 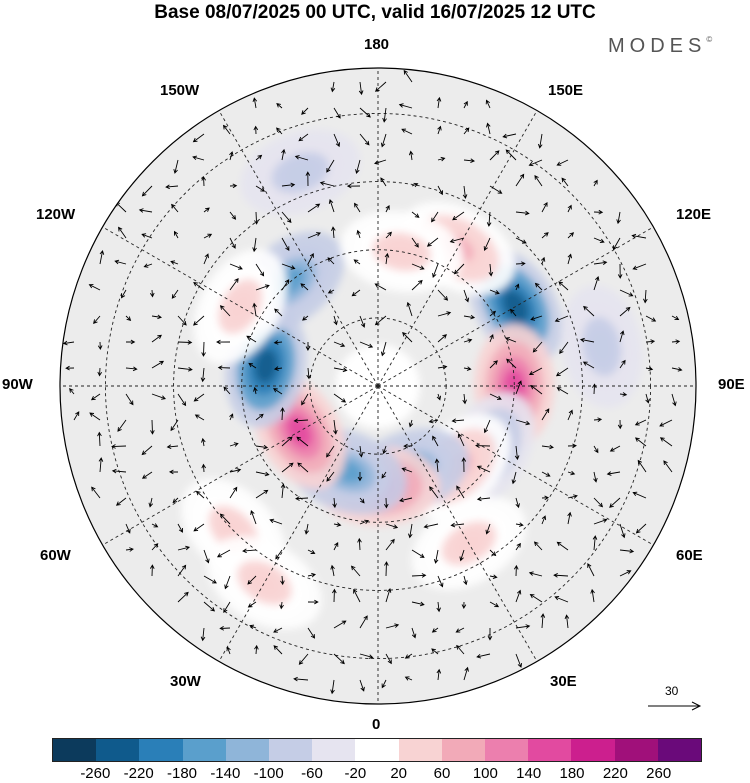 I want to click on meridian-line, so click(x=457, y=523).